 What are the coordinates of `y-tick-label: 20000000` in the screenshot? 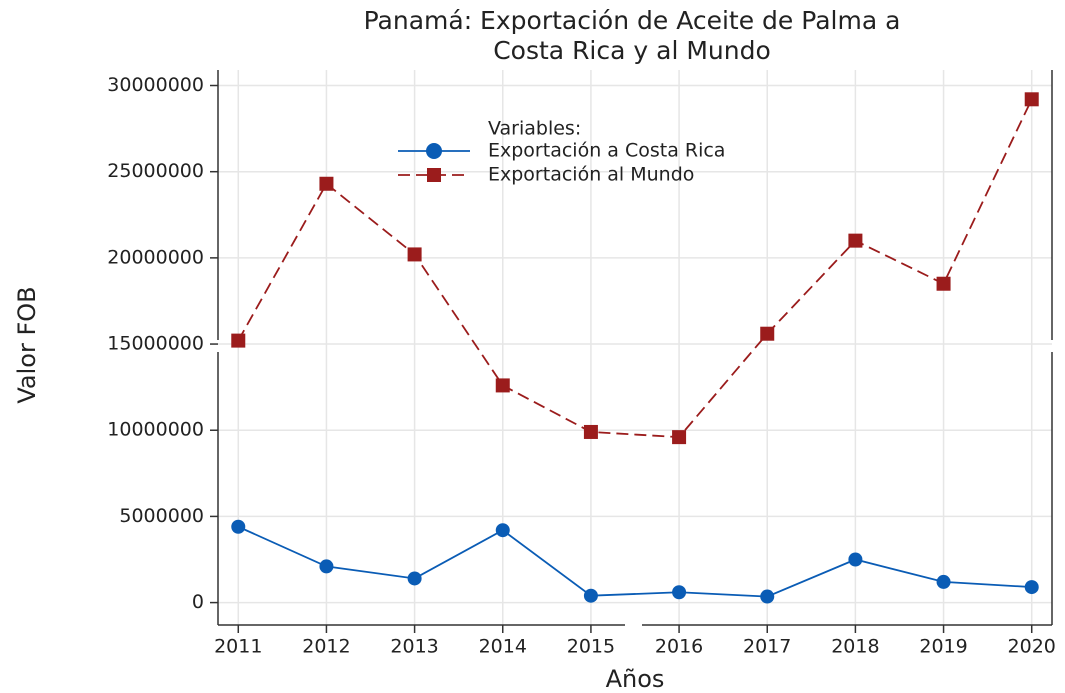 It's located at (155, 257).